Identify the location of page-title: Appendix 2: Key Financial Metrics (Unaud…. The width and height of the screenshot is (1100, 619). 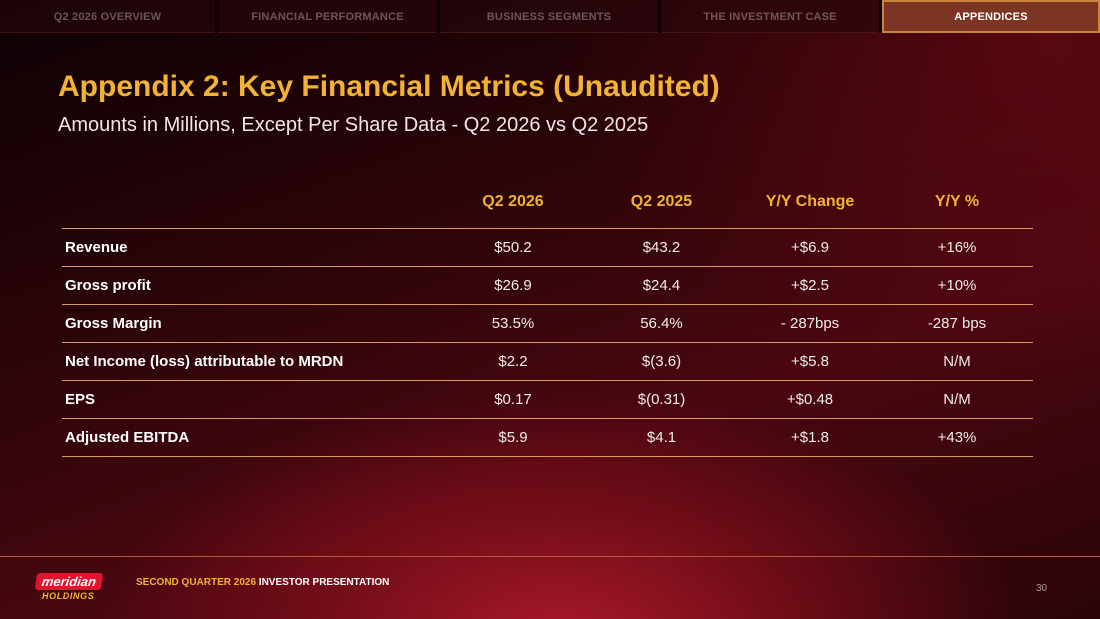
(389, 86).